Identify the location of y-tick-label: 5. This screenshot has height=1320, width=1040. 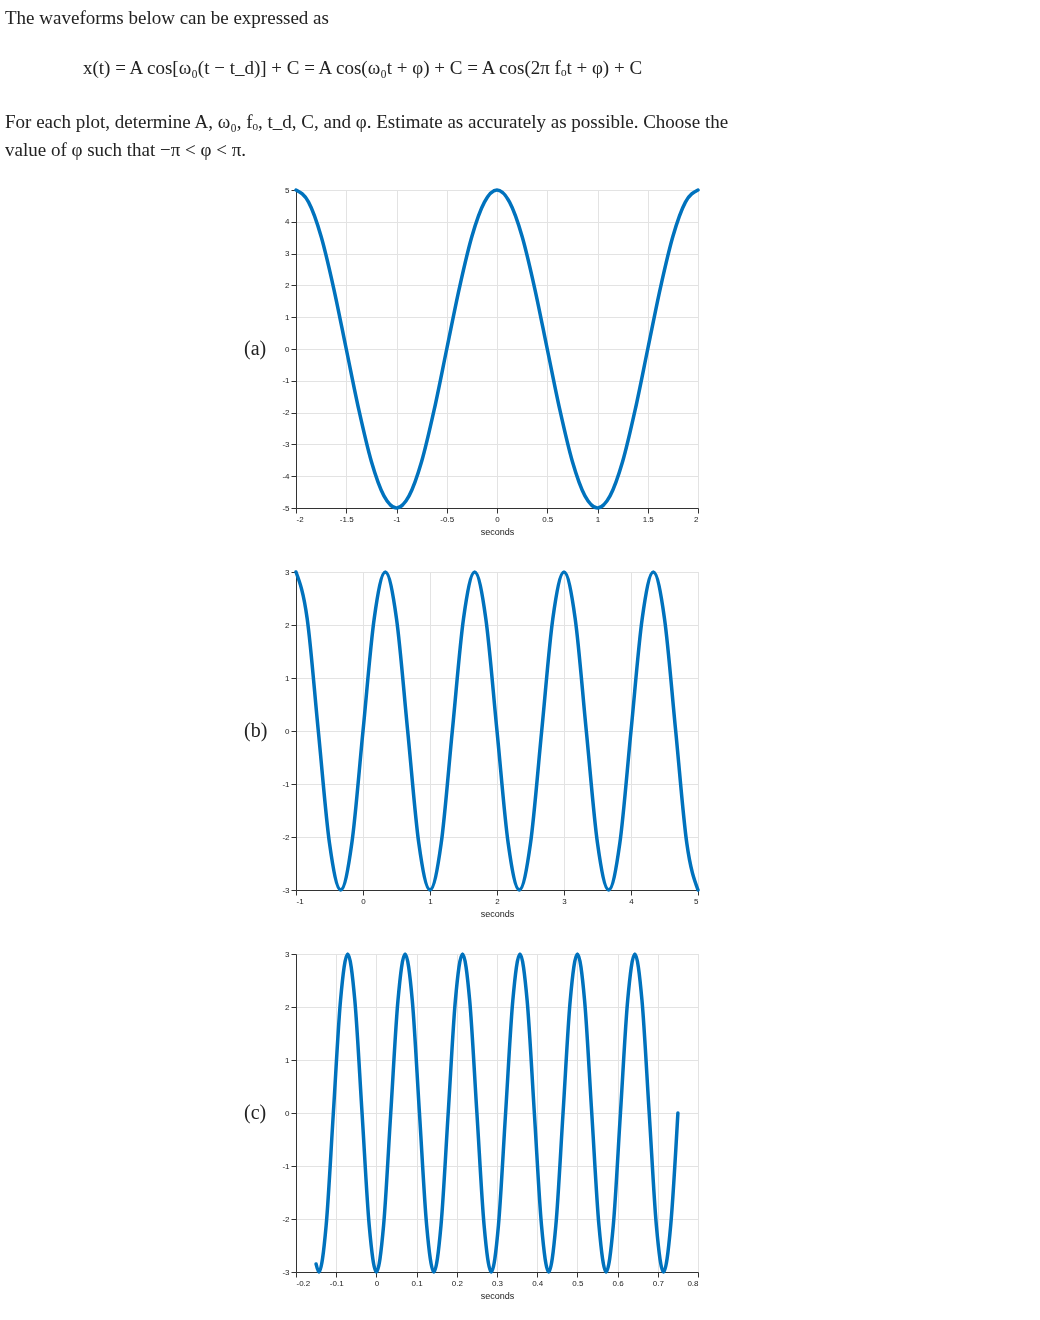
(288, 190).